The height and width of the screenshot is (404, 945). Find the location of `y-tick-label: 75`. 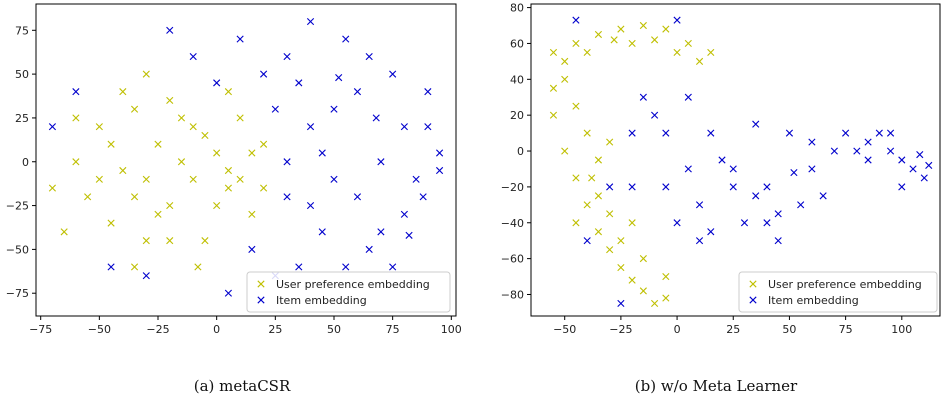

y-tick-label: 75 is located at coordinates (22, 30).